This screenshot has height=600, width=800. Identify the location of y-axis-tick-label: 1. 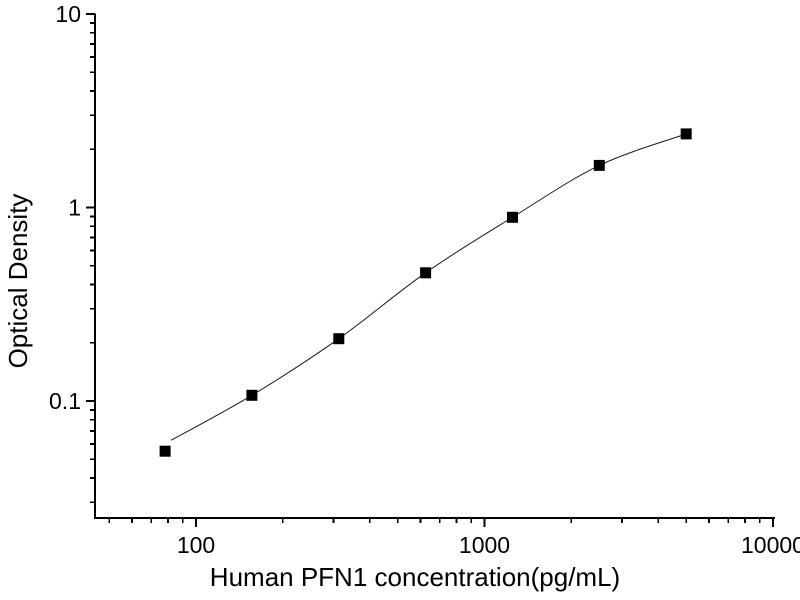
(74, 208).